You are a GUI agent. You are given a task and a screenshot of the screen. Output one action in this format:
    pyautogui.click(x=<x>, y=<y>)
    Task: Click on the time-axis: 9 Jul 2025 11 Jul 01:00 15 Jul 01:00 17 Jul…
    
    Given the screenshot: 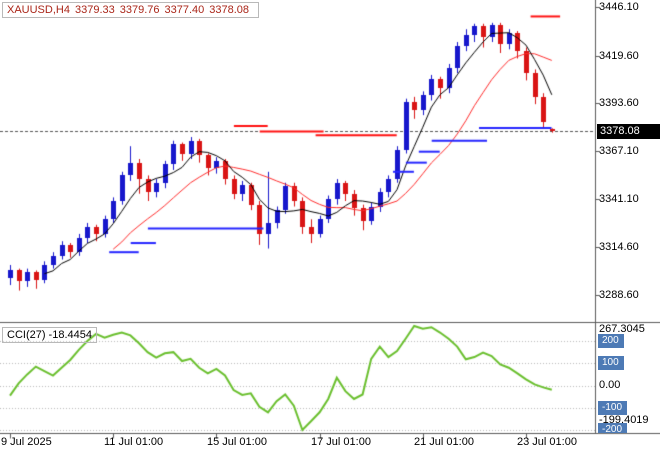 What is the action you would take?
    pyautogui.click(x=330, y=443)
    